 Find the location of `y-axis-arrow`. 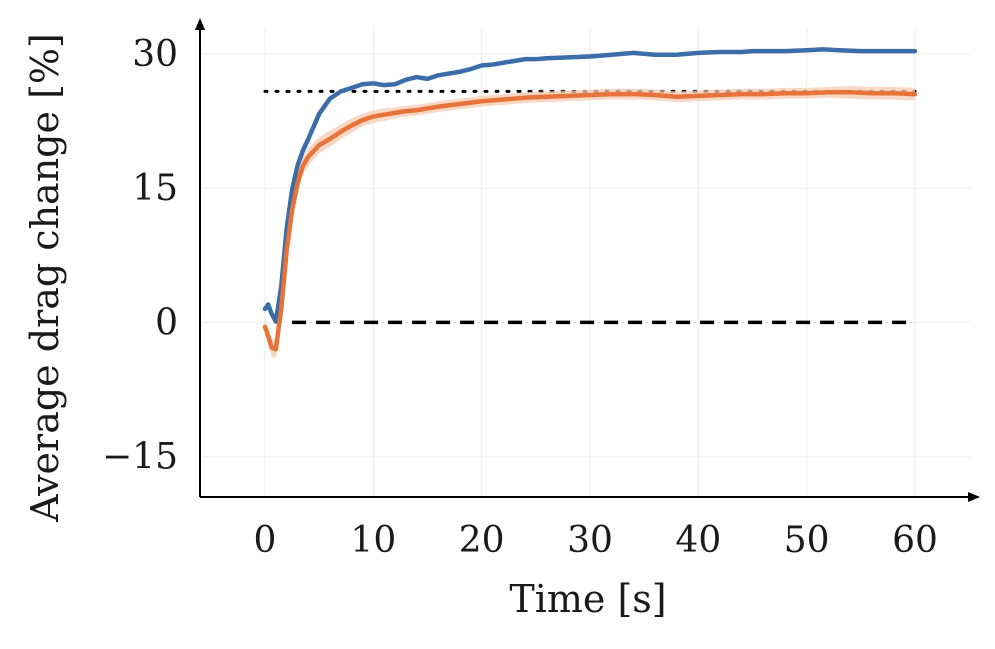

y-axis-arrow is located at coordinates (200, 24).